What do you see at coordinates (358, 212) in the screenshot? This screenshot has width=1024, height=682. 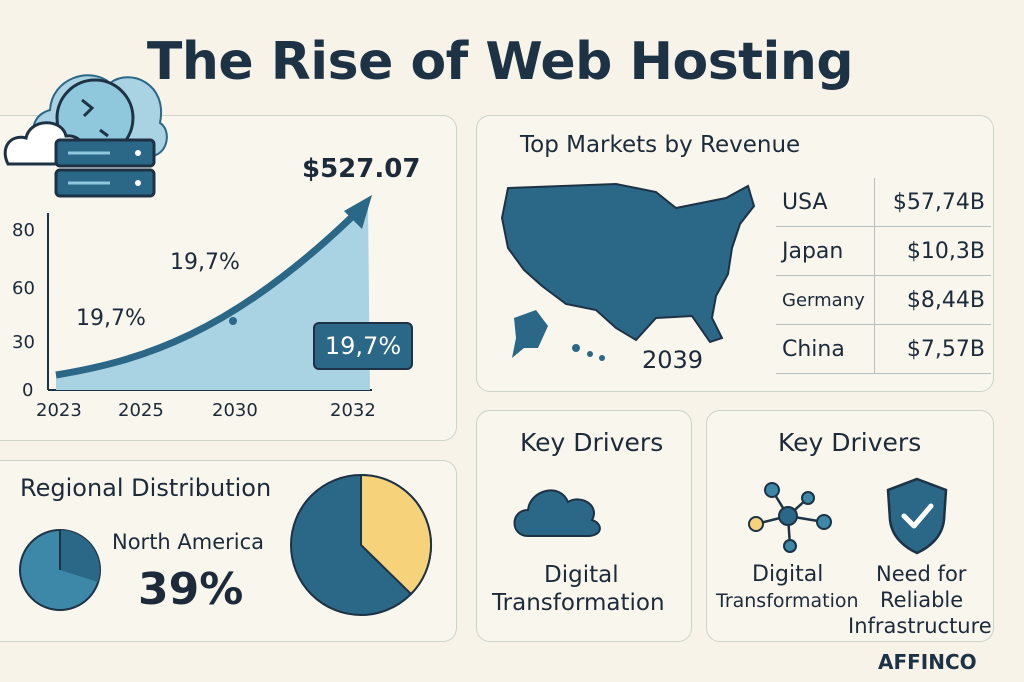 I see `arrow-head` at bounding box center [358, 212].